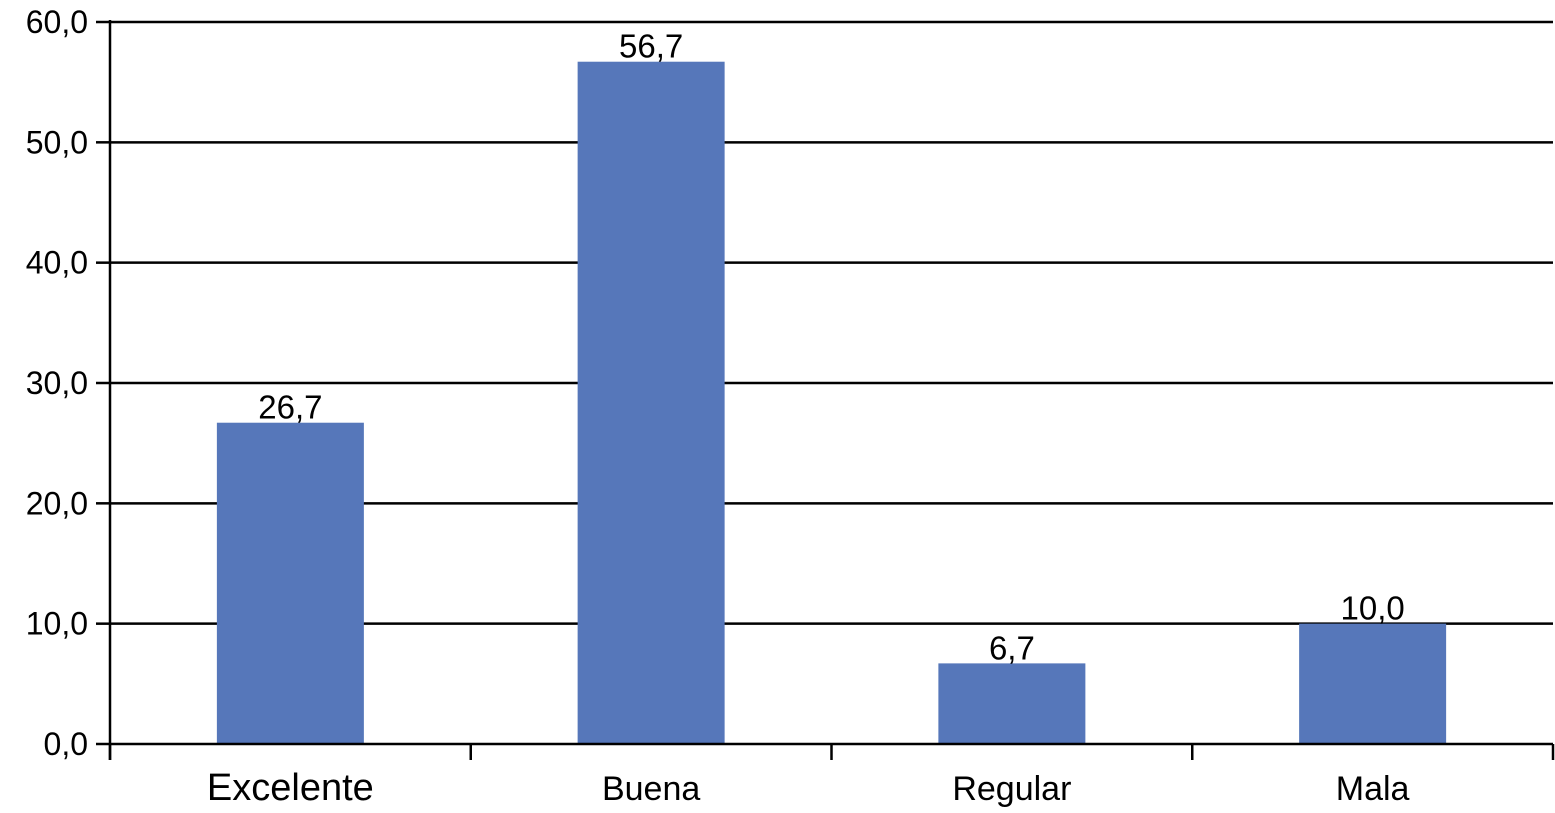  What do you see at coordinates (57, 624) in the screenshot?
I see `y-tick-label: 10,0` at bounding box center [57, 624].